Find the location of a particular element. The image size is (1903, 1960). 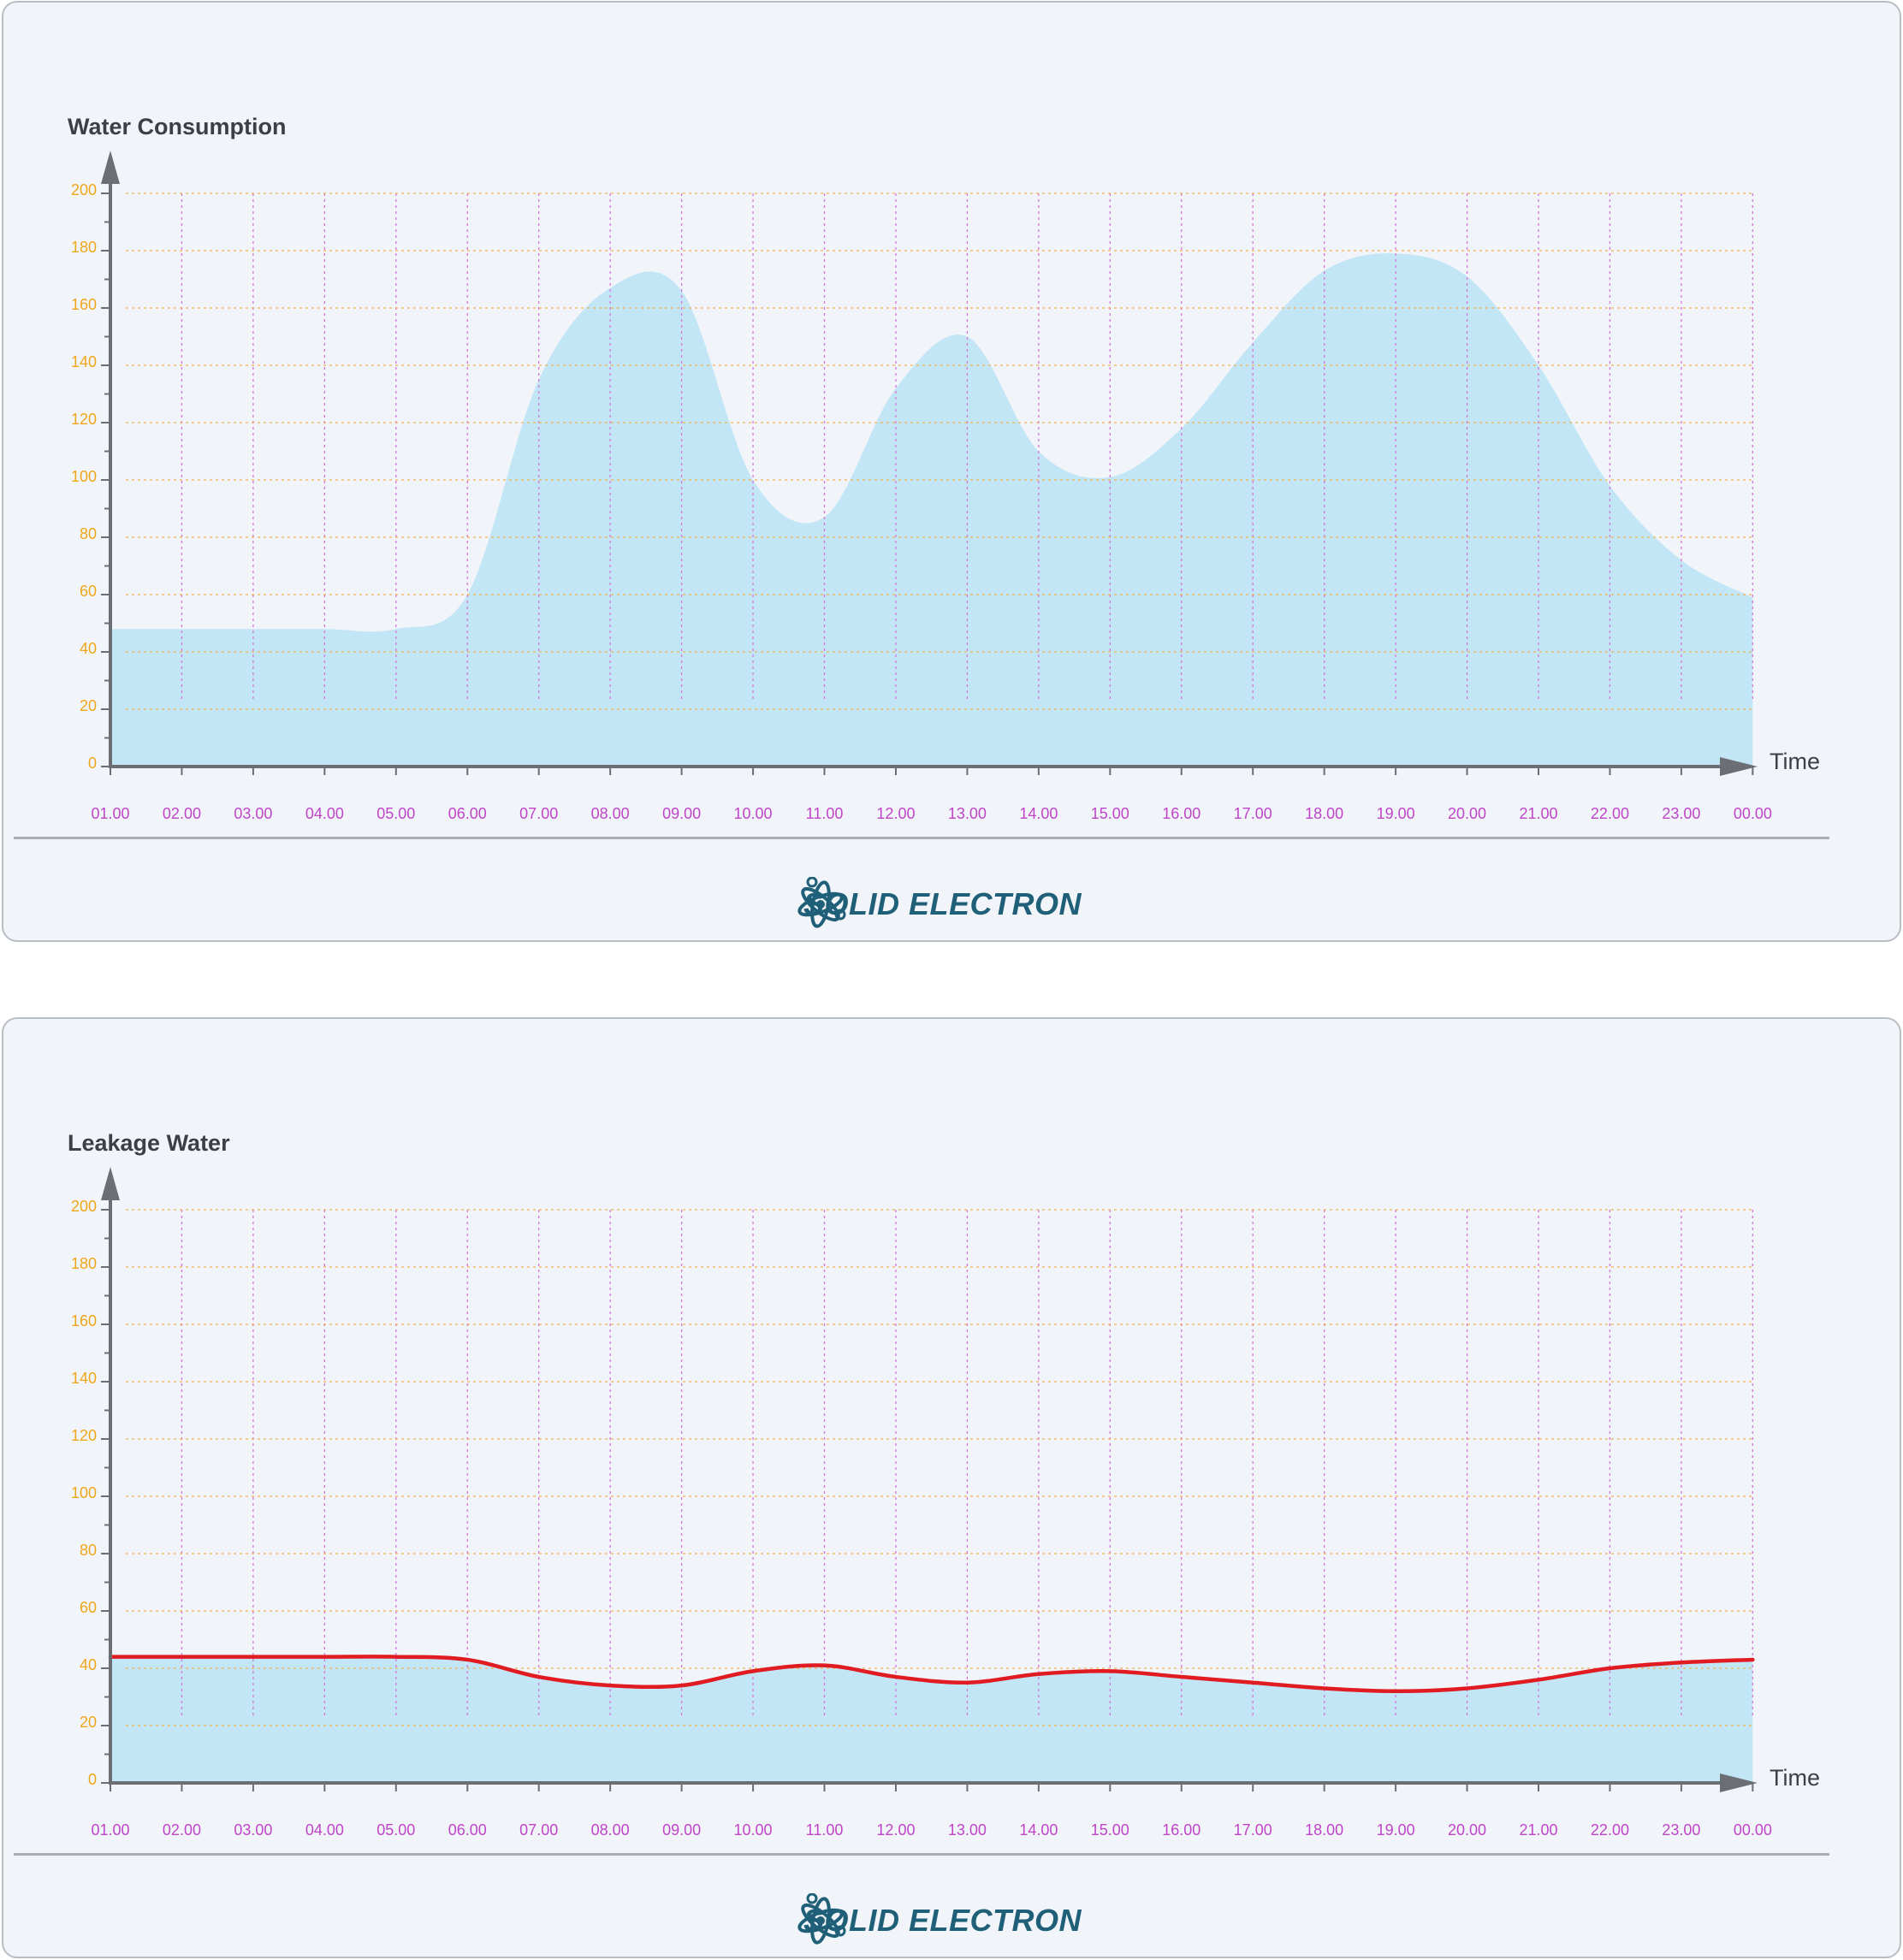

series-line is located at coordinates (931, 1674).